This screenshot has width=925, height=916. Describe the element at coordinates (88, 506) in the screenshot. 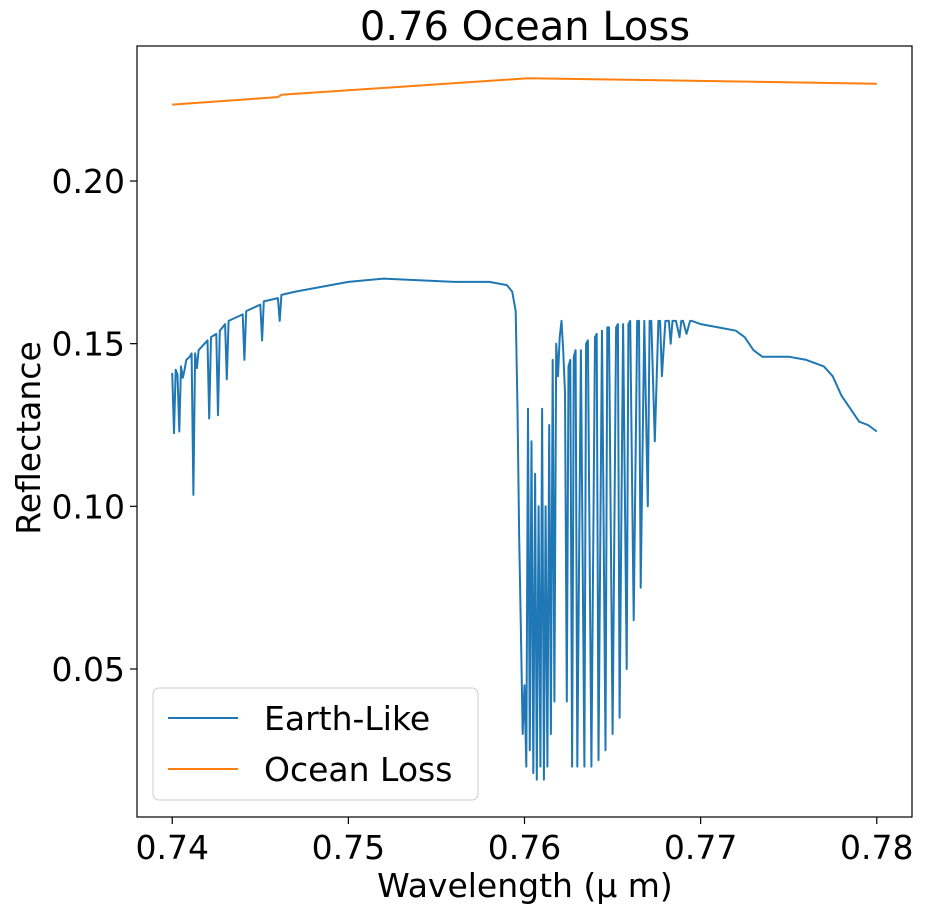

I see `y-tick-label: 0.10` at that location.